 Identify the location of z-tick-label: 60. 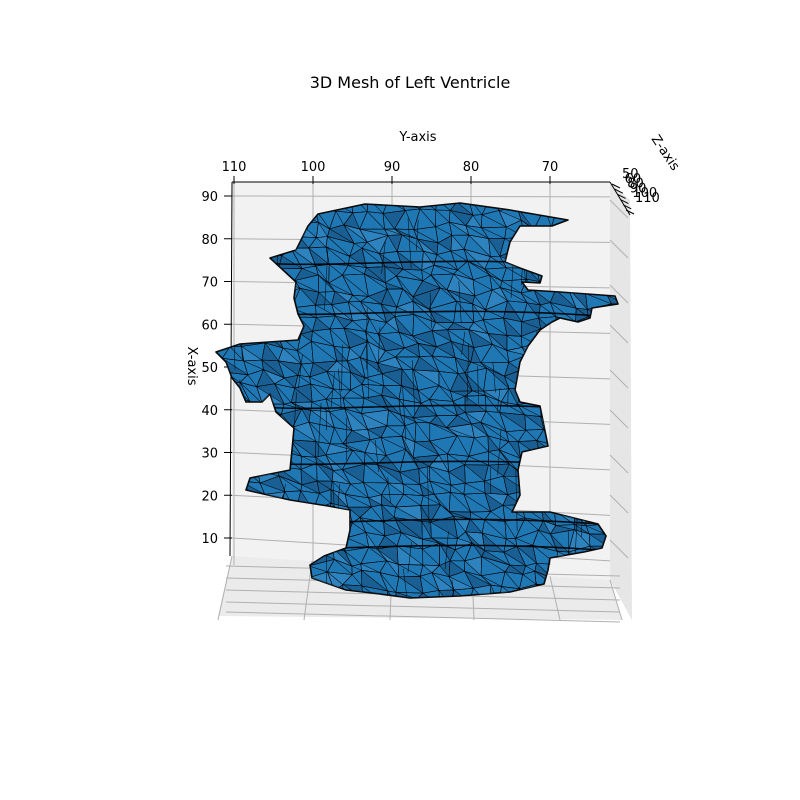
(633, 179).